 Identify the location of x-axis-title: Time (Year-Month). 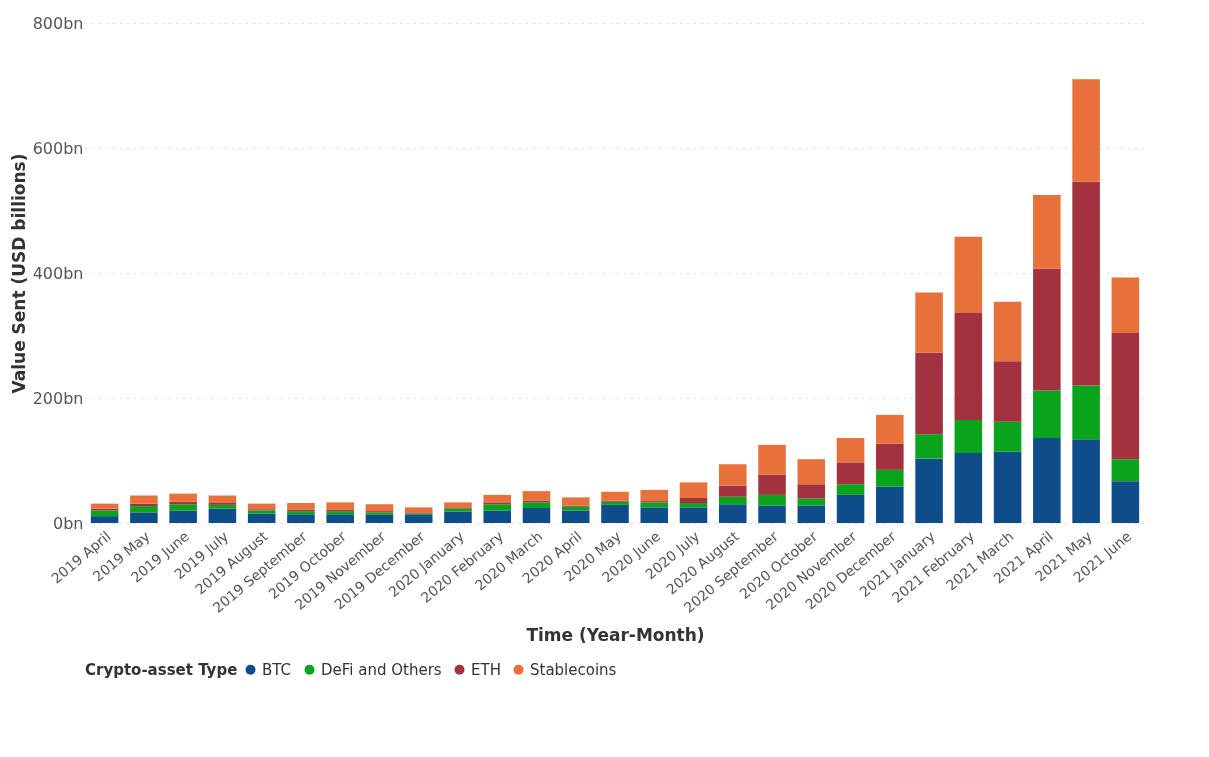
(615, 634).